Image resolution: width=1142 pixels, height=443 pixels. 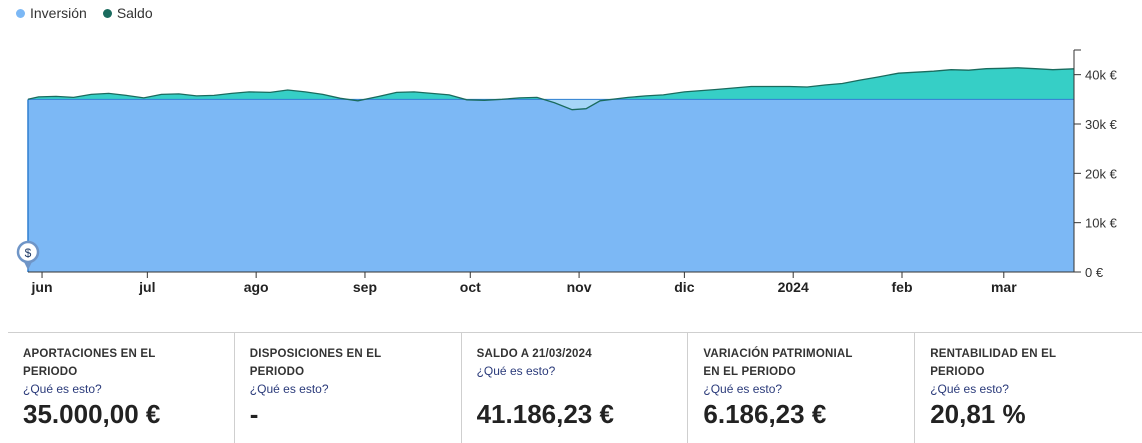 What do you see at coordinates (551, 83) in the screenshot?
I see `series-area-saldo` at bounding box center [551, 83].